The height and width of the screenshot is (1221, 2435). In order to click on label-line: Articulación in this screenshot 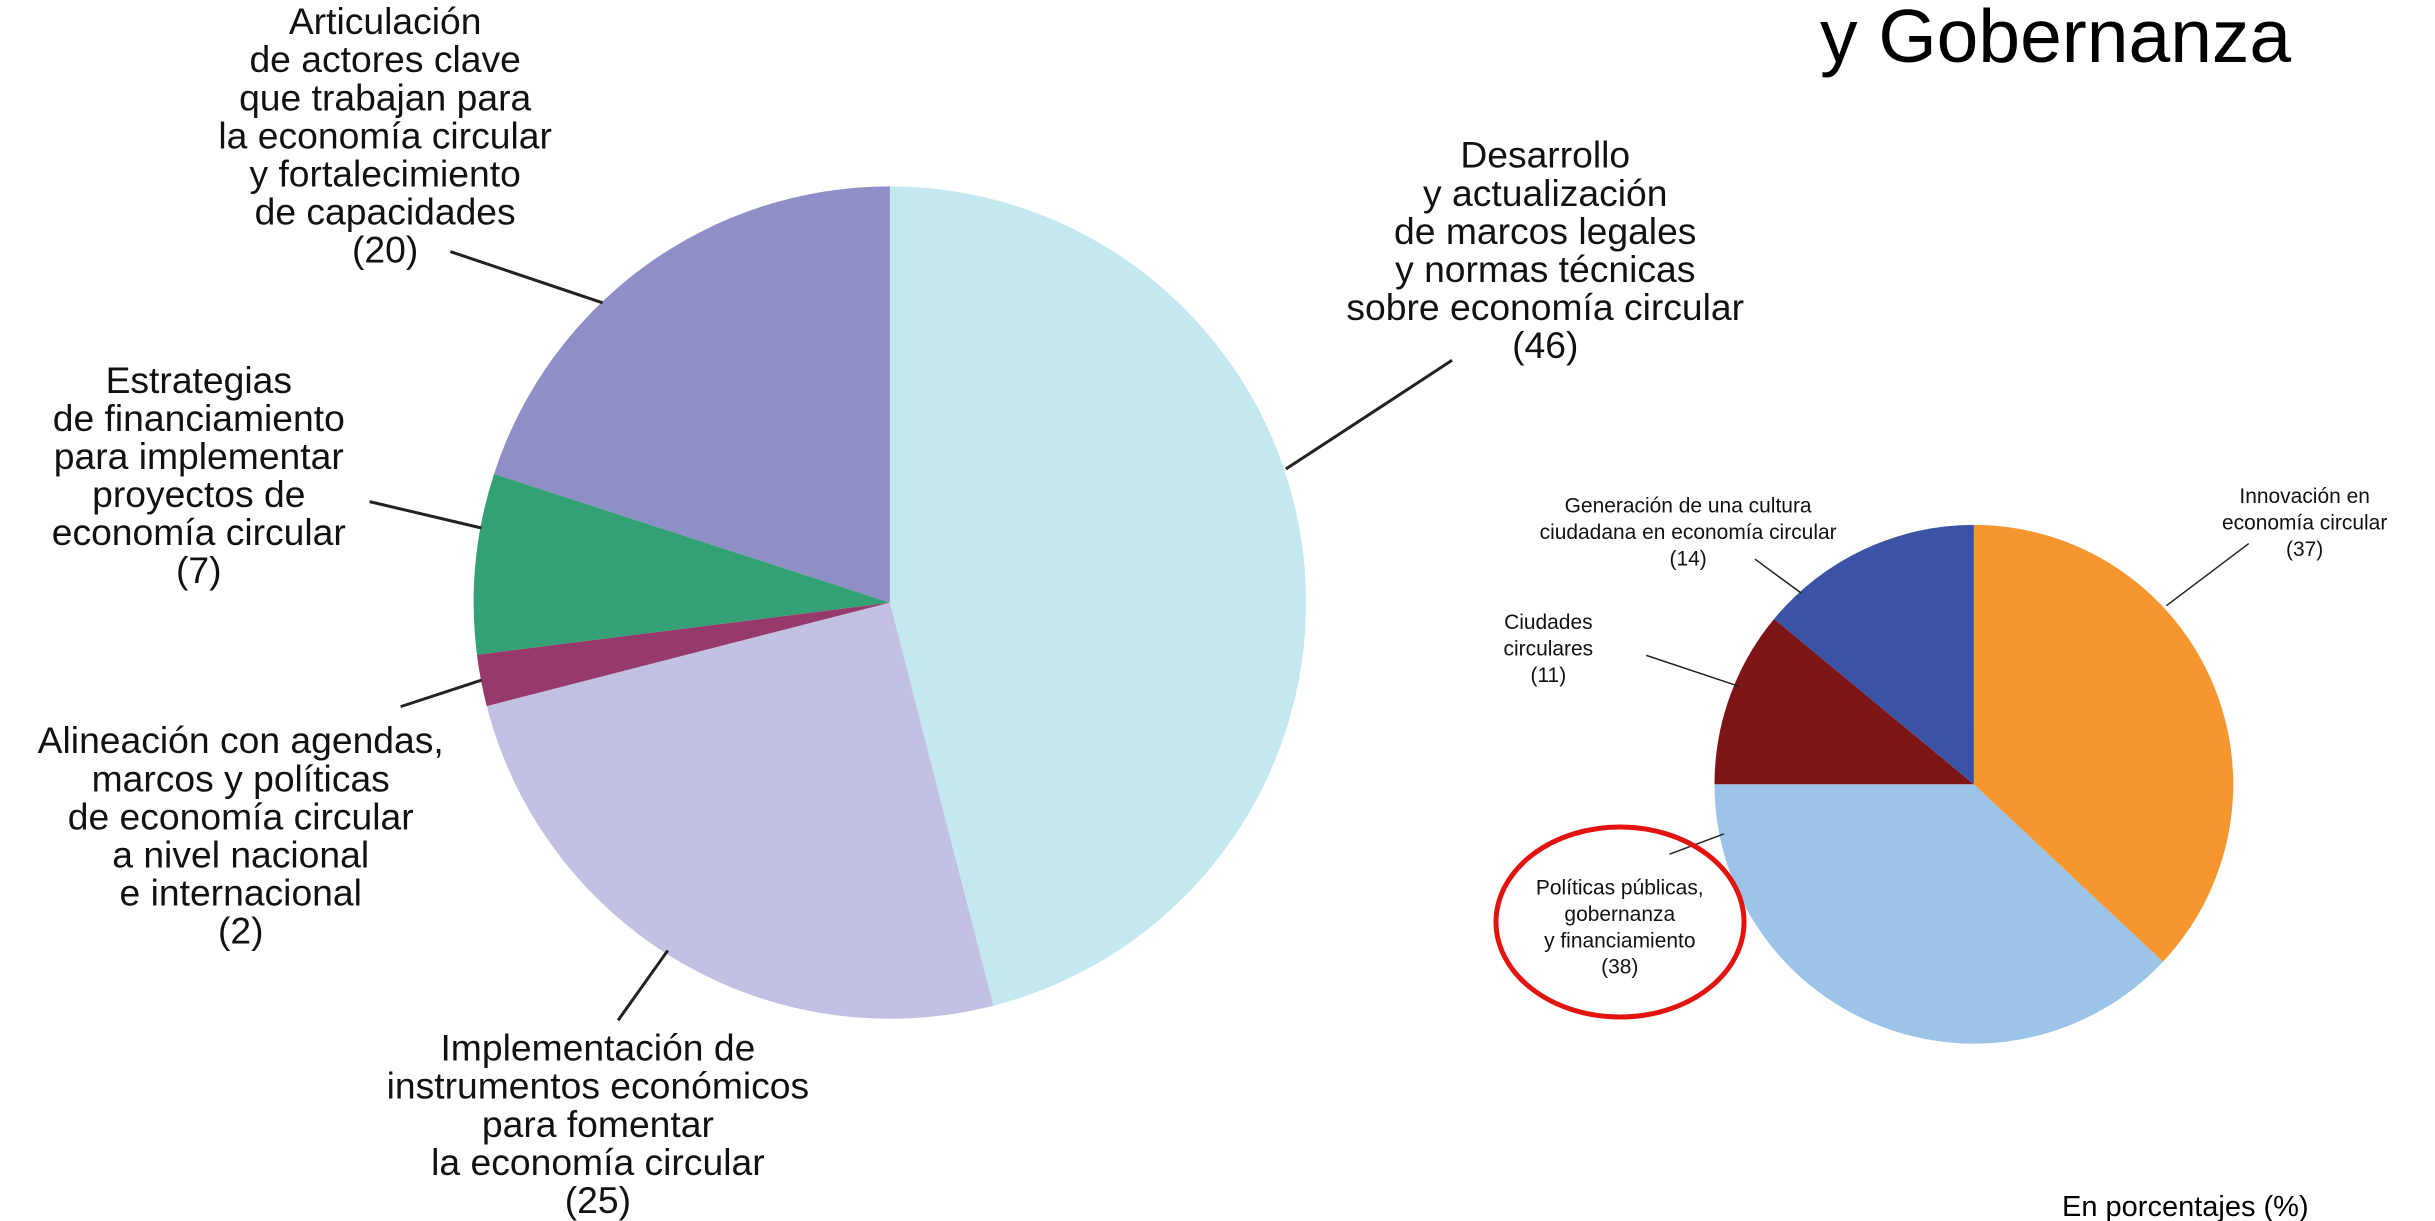, I will do `click(385, 21)`.